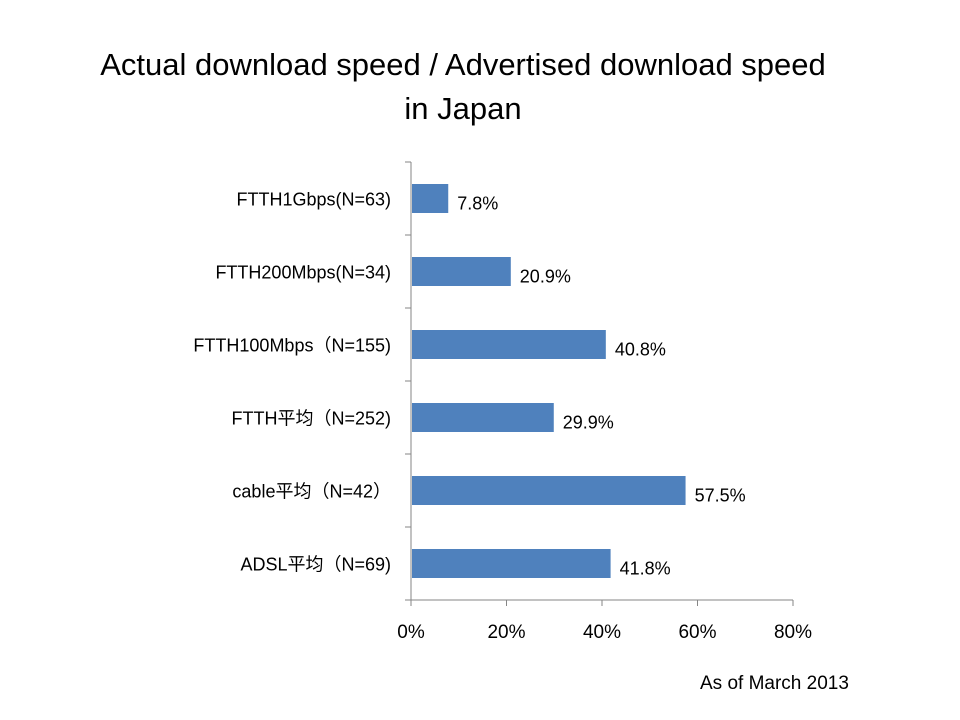 This screenshot has width=960, height=720. Describe the element at coordinates (602, 632) in the screenshot. I see `x-tick-label: 40%` at that location.